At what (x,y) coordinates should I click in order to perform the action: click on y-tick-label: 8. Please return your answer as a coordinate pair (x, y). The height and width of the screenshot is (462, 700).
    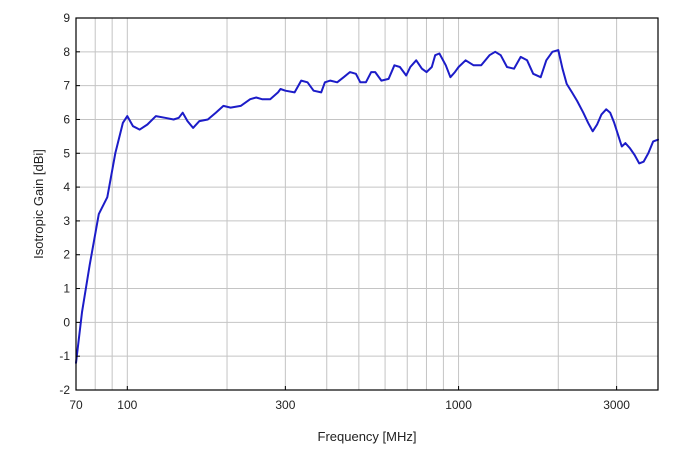
    Looking at the image, I should click on (66, 52).